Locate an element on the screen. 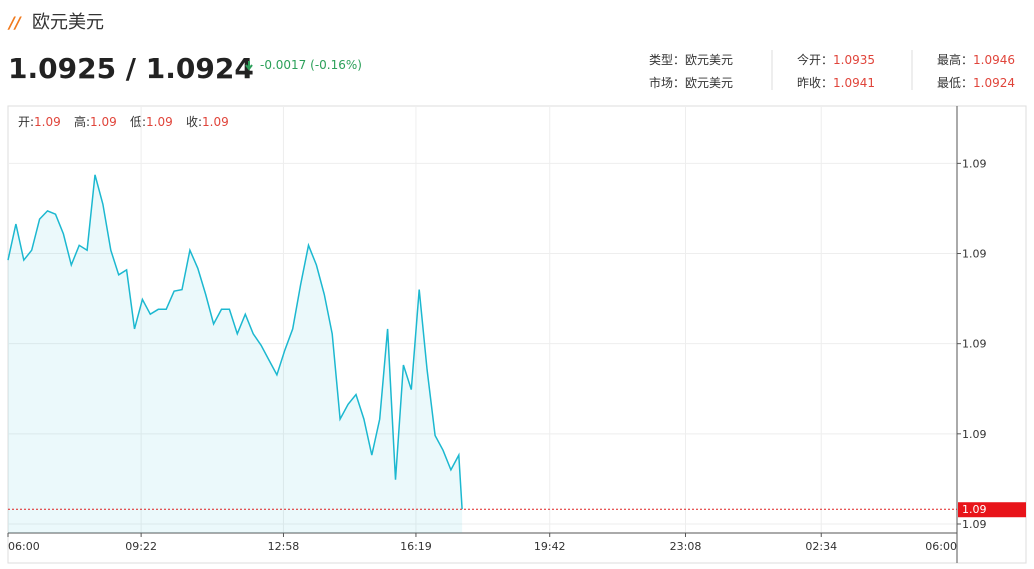 Image resolution: width=1034 pixels, height=569 pixels. x-tick-label: 16:19 is located at coordinates (416, 546).